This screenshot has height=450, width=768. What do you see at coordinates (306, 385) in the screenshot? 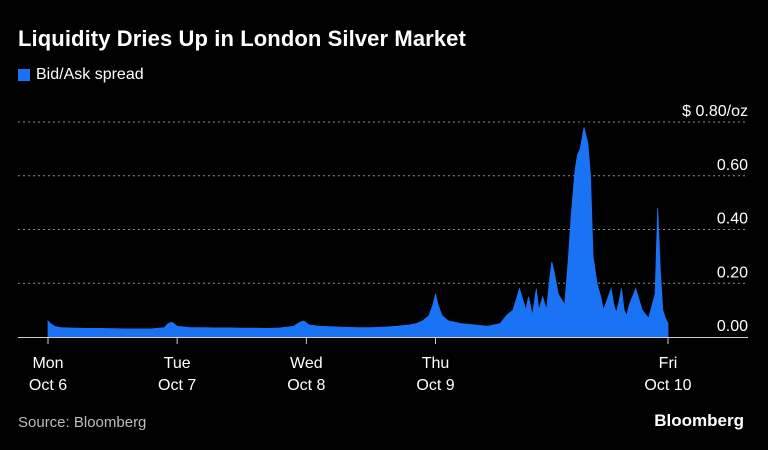
I see `x-tick-label-date: Oct 8` at bounding box center [306, 385].